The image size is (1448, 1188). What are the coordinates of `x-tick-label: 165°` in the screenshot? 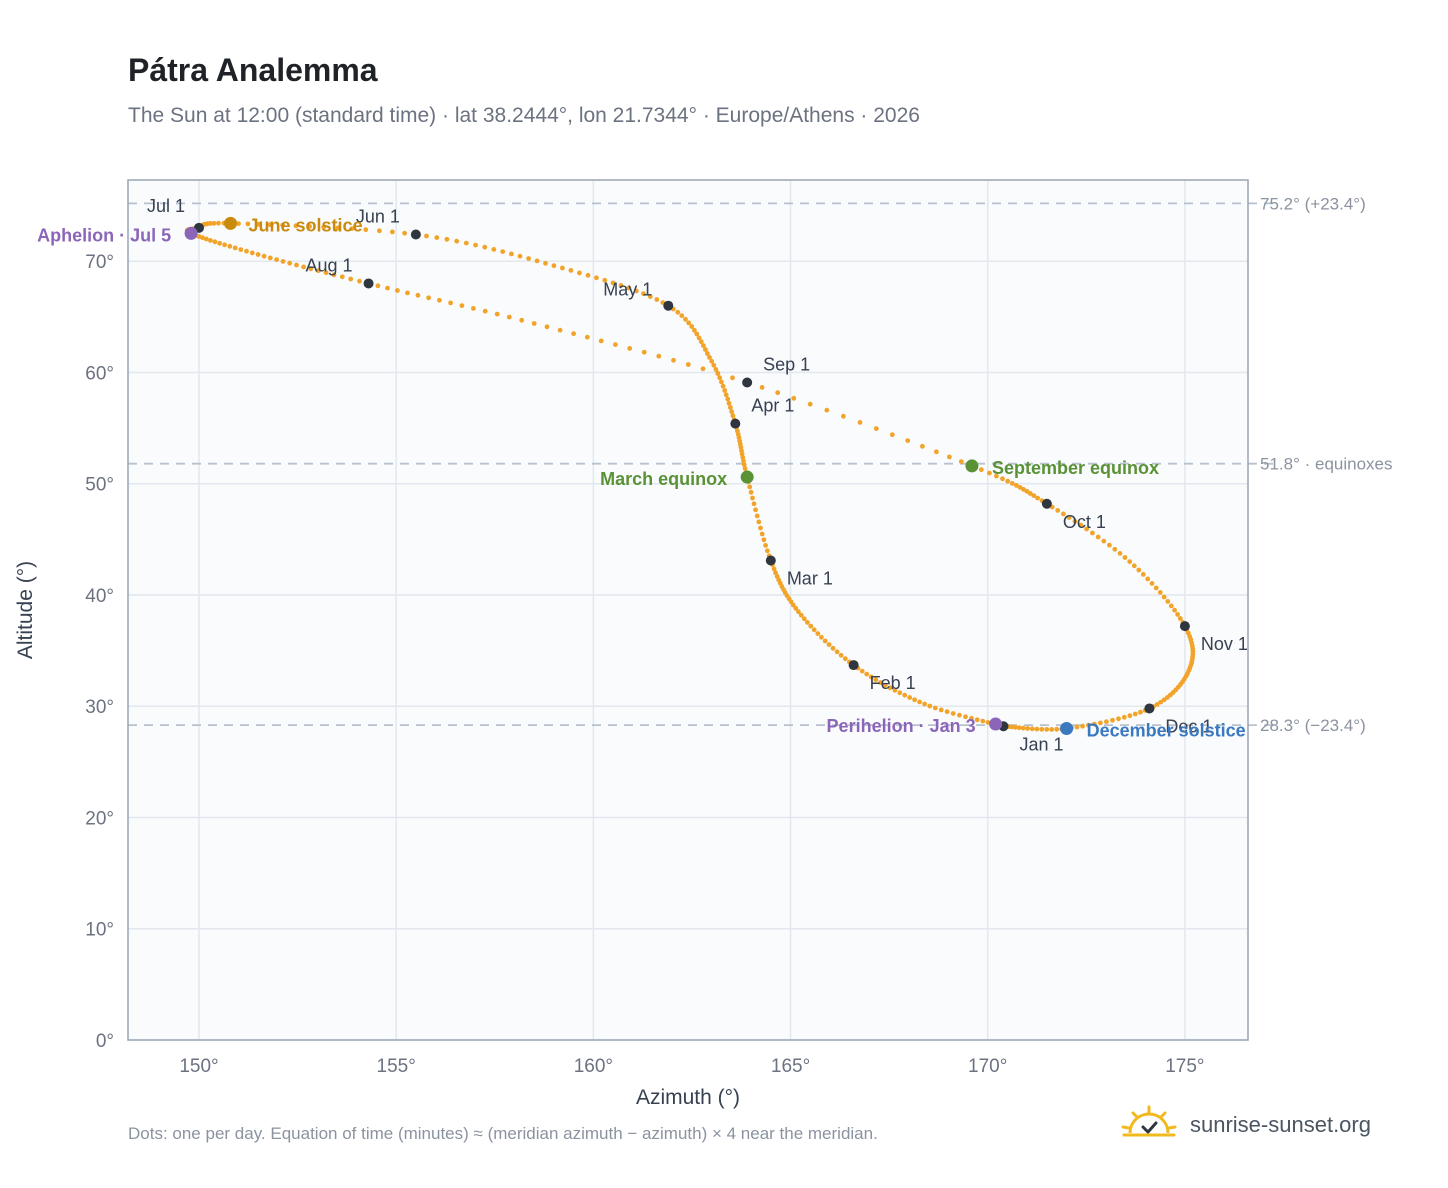 It's located at (790, 1066).